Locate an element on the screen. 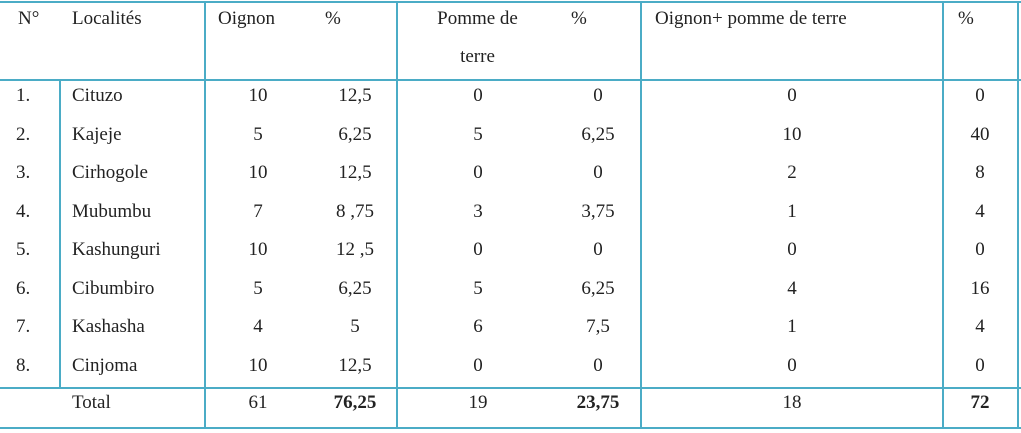  cell: 5. is located at coordinates (23, 249).